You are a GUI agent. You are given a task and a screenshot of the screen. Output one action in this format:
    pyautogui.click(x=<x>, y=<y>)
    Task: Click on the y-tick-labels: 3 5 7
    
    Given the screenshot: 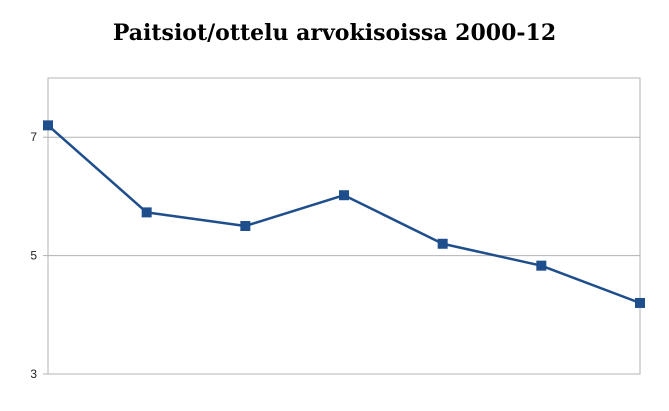 What is the action you would take?
    pyautogui.click(x=33, y=255)
    